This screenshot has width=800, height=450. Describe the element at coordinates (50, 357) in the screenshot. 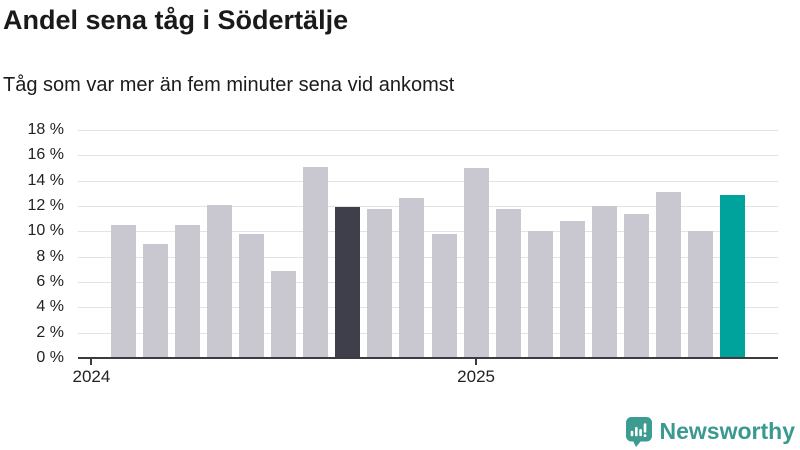

I see `y-axis-tick-label: 0 %` at that location.